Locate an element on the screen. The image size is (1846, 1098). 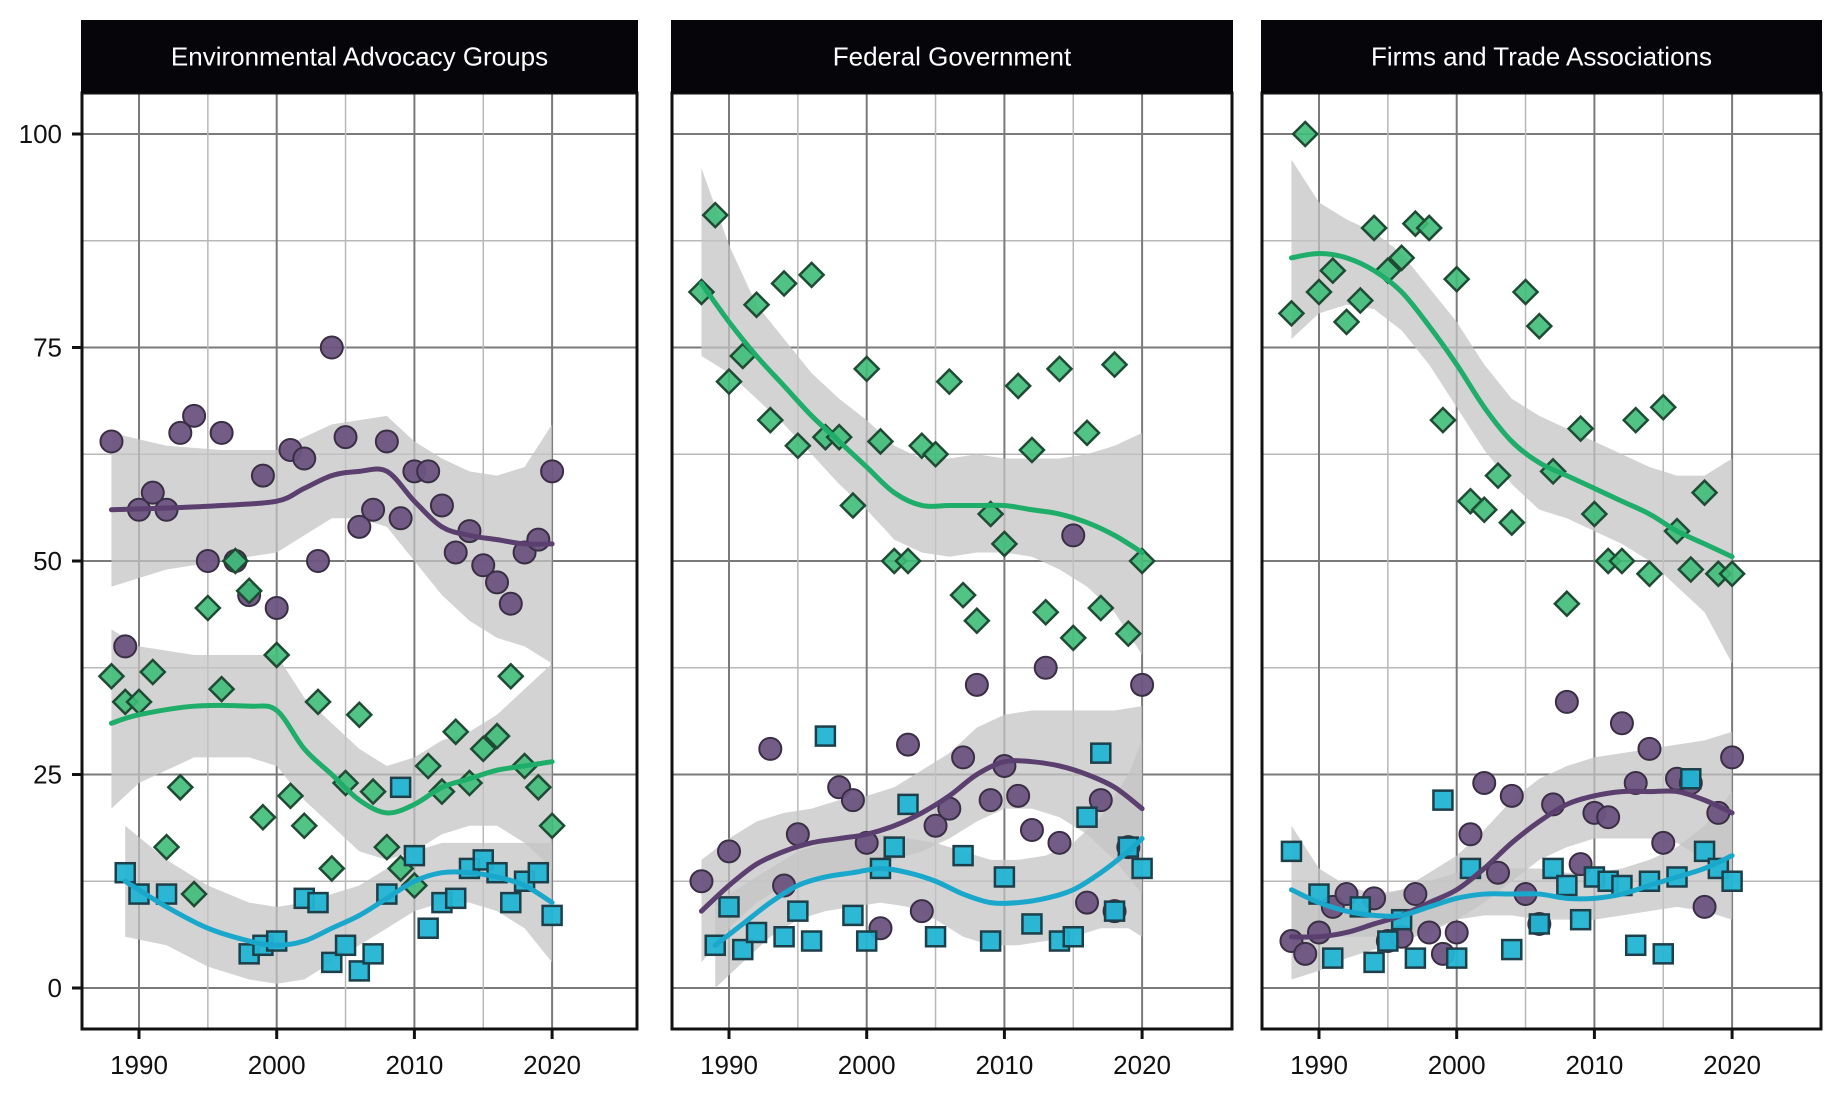
smooth-line-diamond is located at coordinates (331, 759).